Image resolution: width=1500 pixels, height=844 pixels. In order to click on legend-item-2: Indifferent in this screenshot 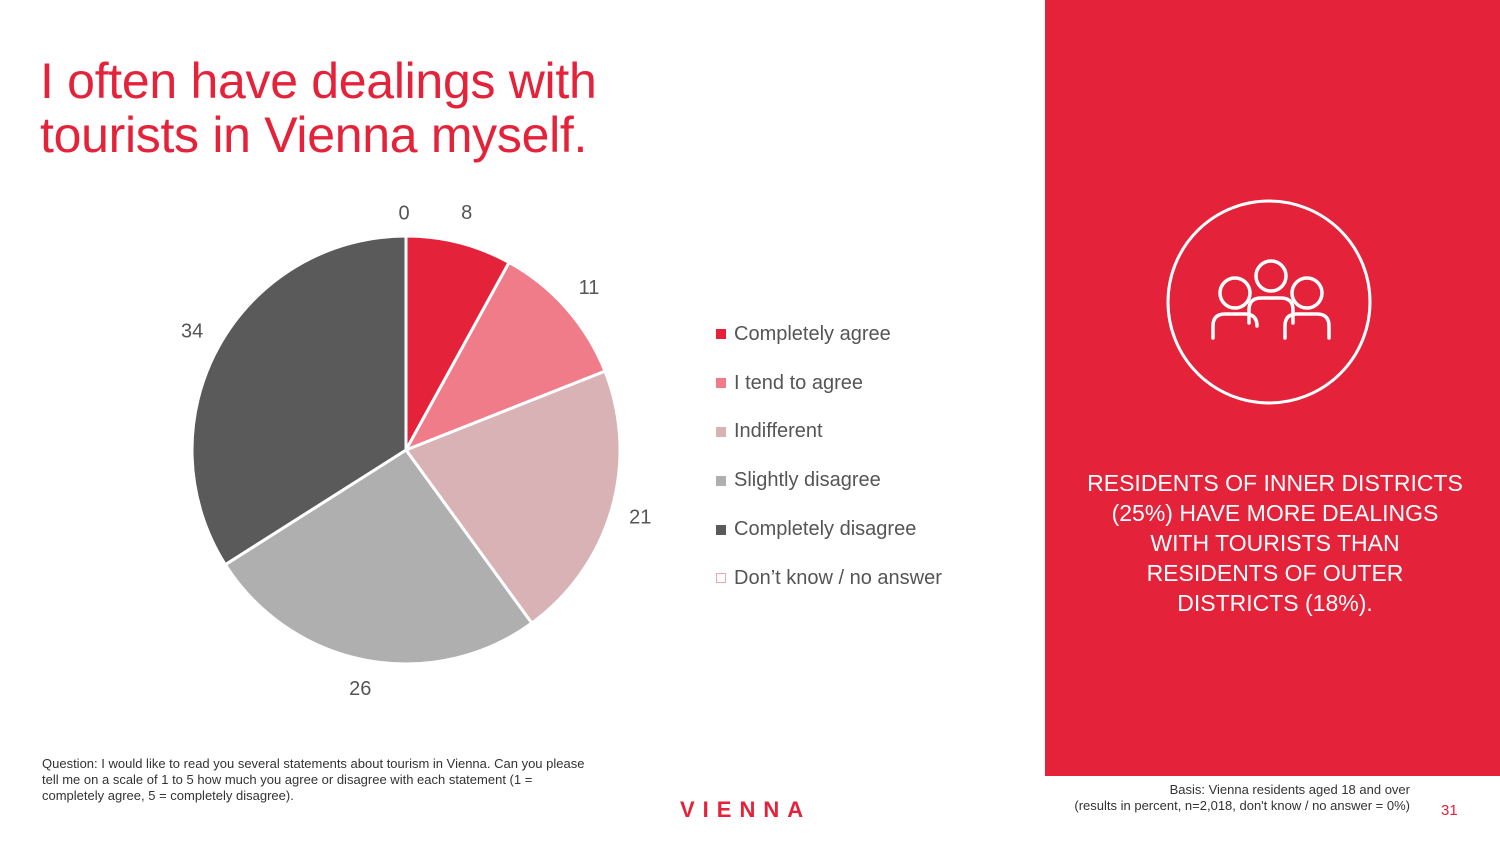, I will do `click(829, 432)`.